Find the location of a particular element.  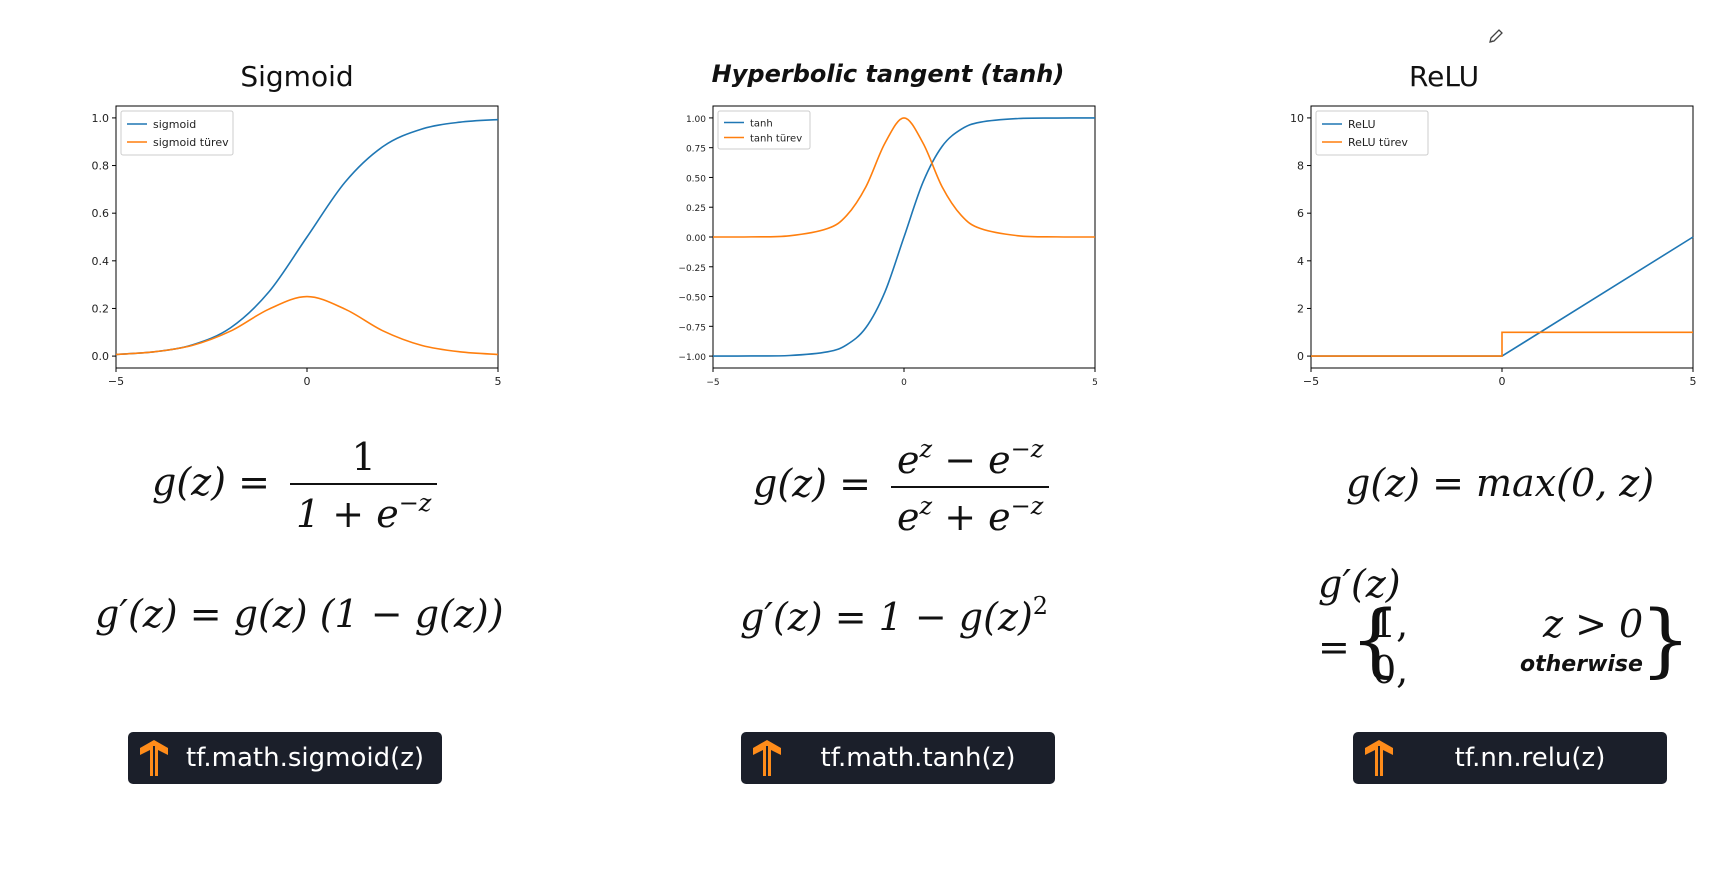

tanh-legend-box is located at coordinates (764, 130).